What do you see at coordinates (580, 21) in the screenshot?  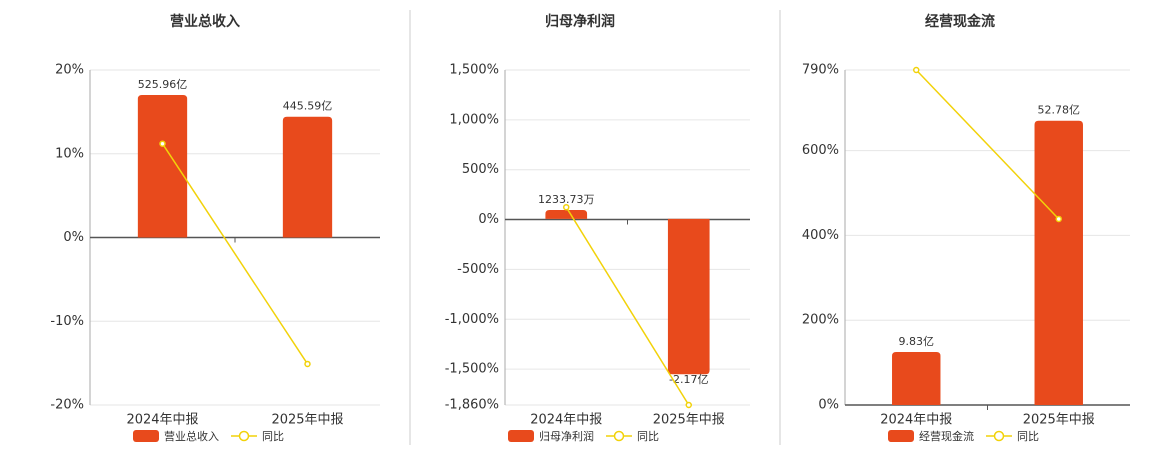 I see `chart-title: 归母净利润` at bounding box center [580, 21].